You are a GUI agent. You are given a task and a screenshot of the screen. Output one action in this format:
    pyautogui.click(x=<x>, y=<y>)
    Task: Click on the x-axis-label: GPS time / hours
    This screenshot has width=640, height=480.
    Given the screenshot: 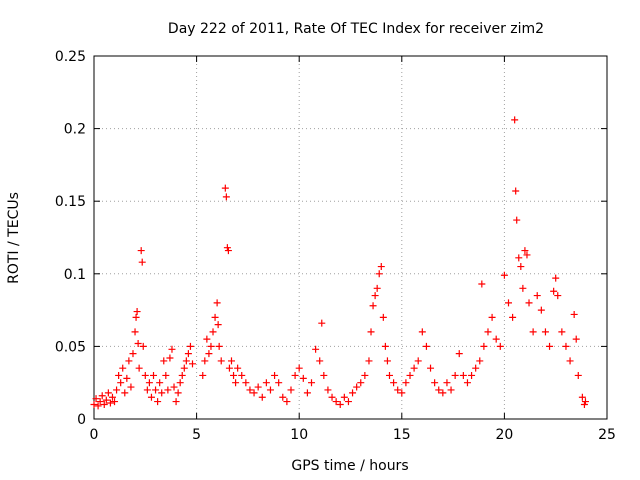 What is the action you would take?
    pyautogui.click(x=349, y=466)
    